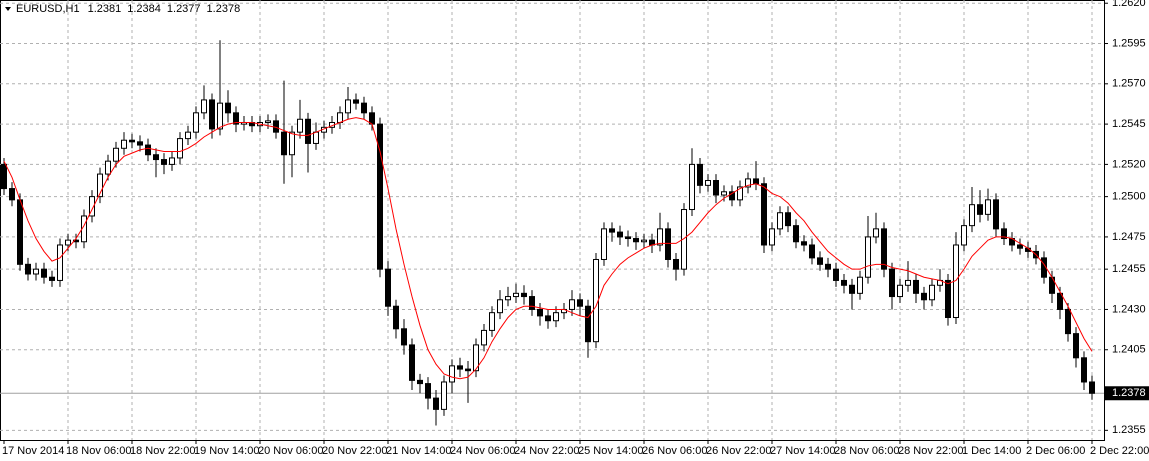 The image size is (1149, 461). What do you see at coordinates (866, 451) in the screenshot?
I see `x-tick-label: 28 Nov 06:00` at bounding box center [866, 451].